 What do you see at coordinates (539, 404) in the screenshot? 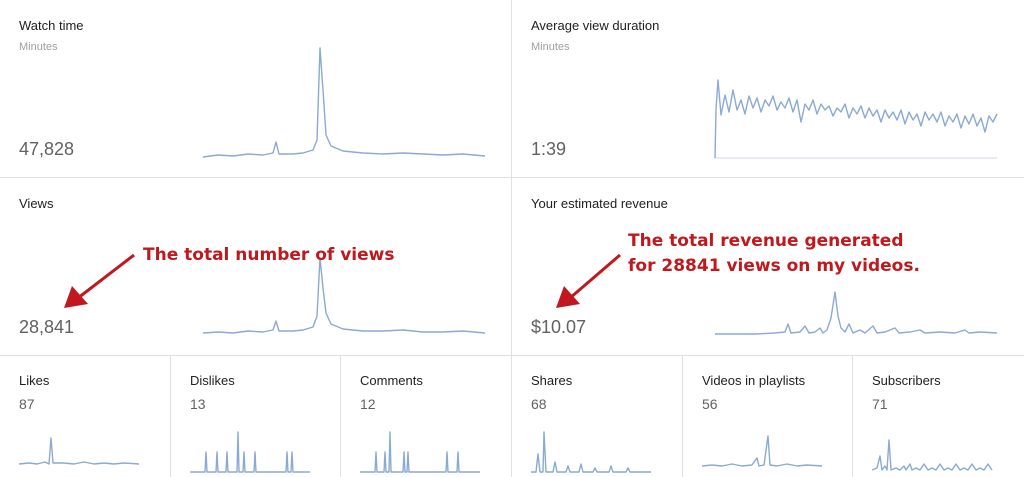
I see `shares-value: 68` at bounding box center [539, 404].